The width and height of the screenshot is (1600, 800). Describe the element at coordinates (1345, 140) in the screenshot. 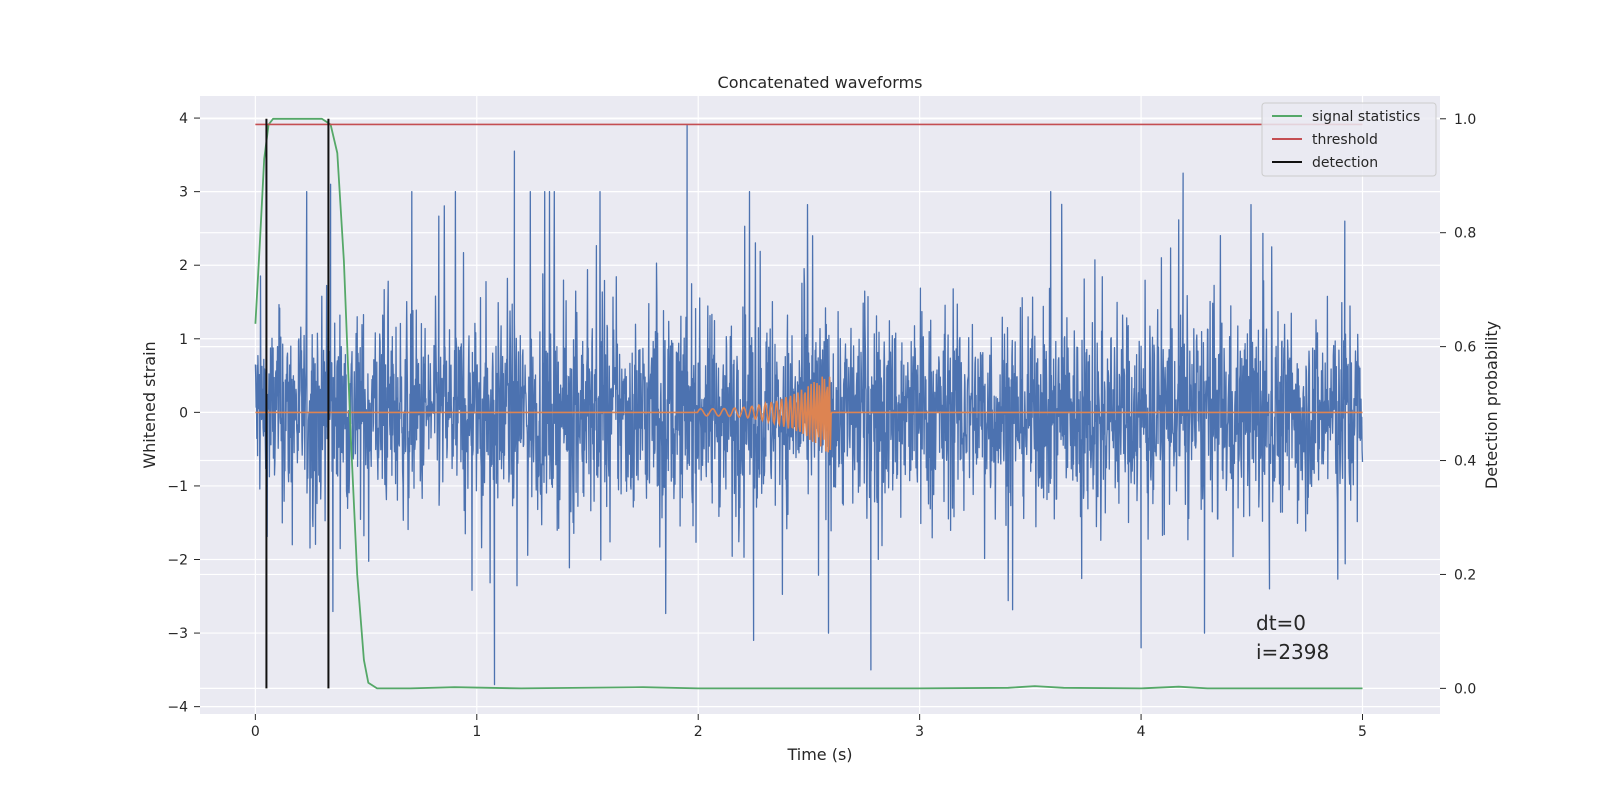

I see `legend-label-threshold: threshold` at that location.